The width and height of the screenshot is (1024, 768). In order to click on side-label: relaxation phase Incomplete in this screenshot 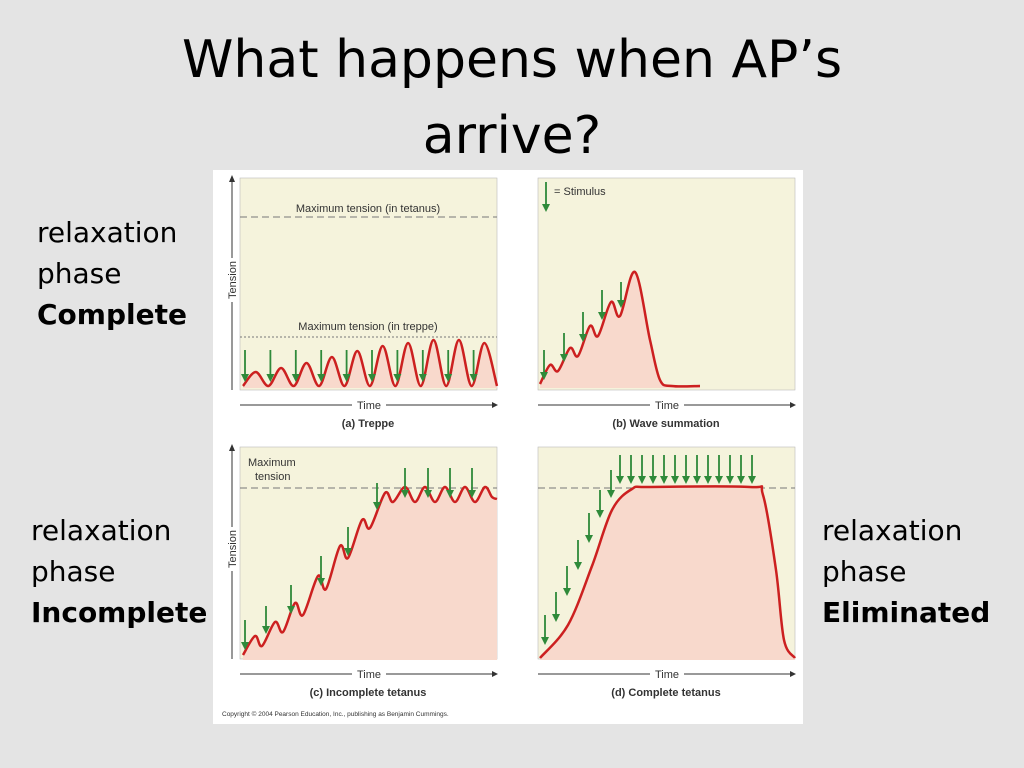, I will do `click(119, 571)`.